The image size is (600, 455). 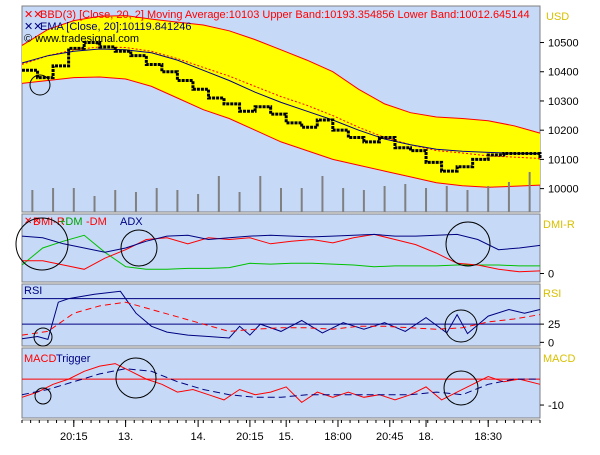 I want to click on rsi-line, so click(x=281, y=315).